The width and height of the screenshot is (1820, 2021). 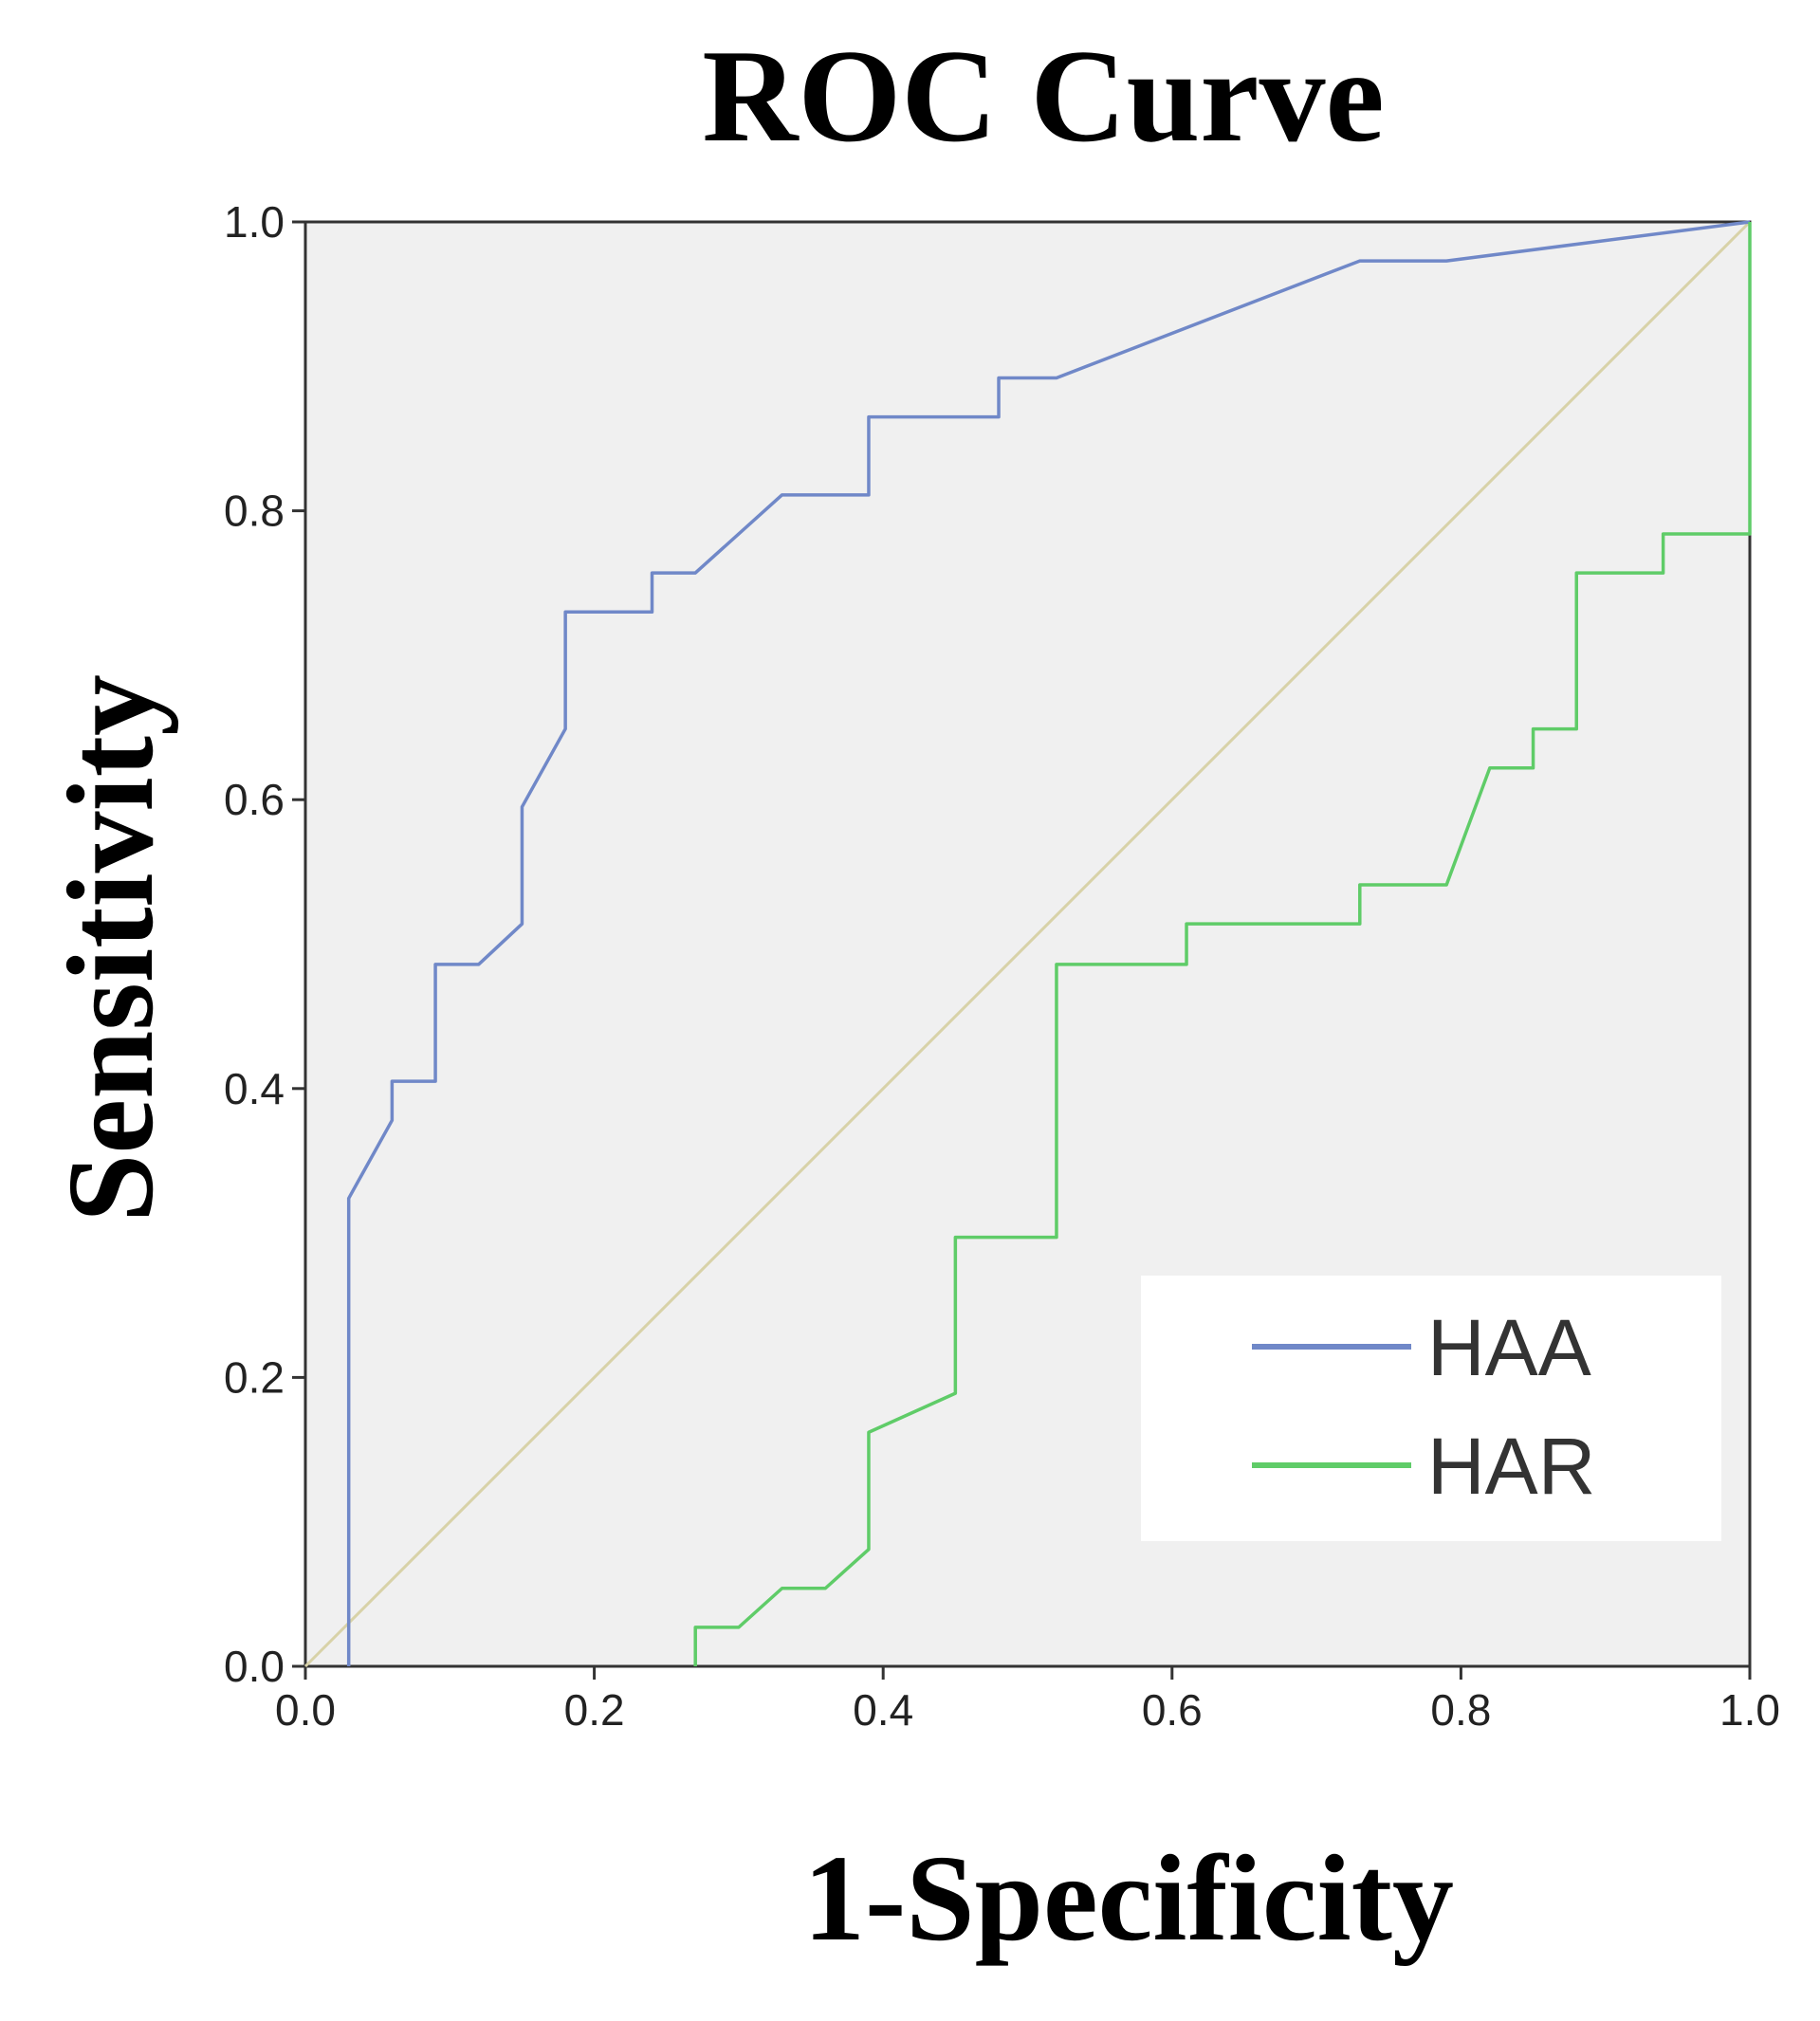 What do you see at coordinates (1750, 1710) in the screenshot?
I see `x-tick-label: 1.0` at bounding box center [1750, 1710].